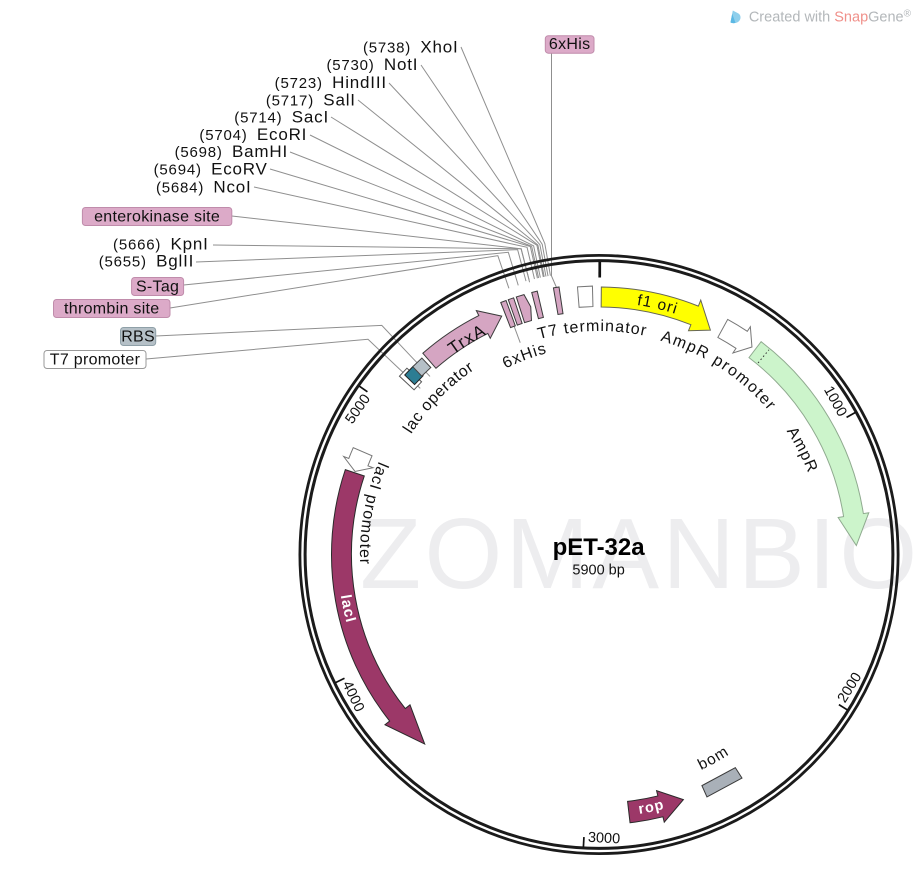  I want to click on svg-text: 6xHis, so click(570, 44).